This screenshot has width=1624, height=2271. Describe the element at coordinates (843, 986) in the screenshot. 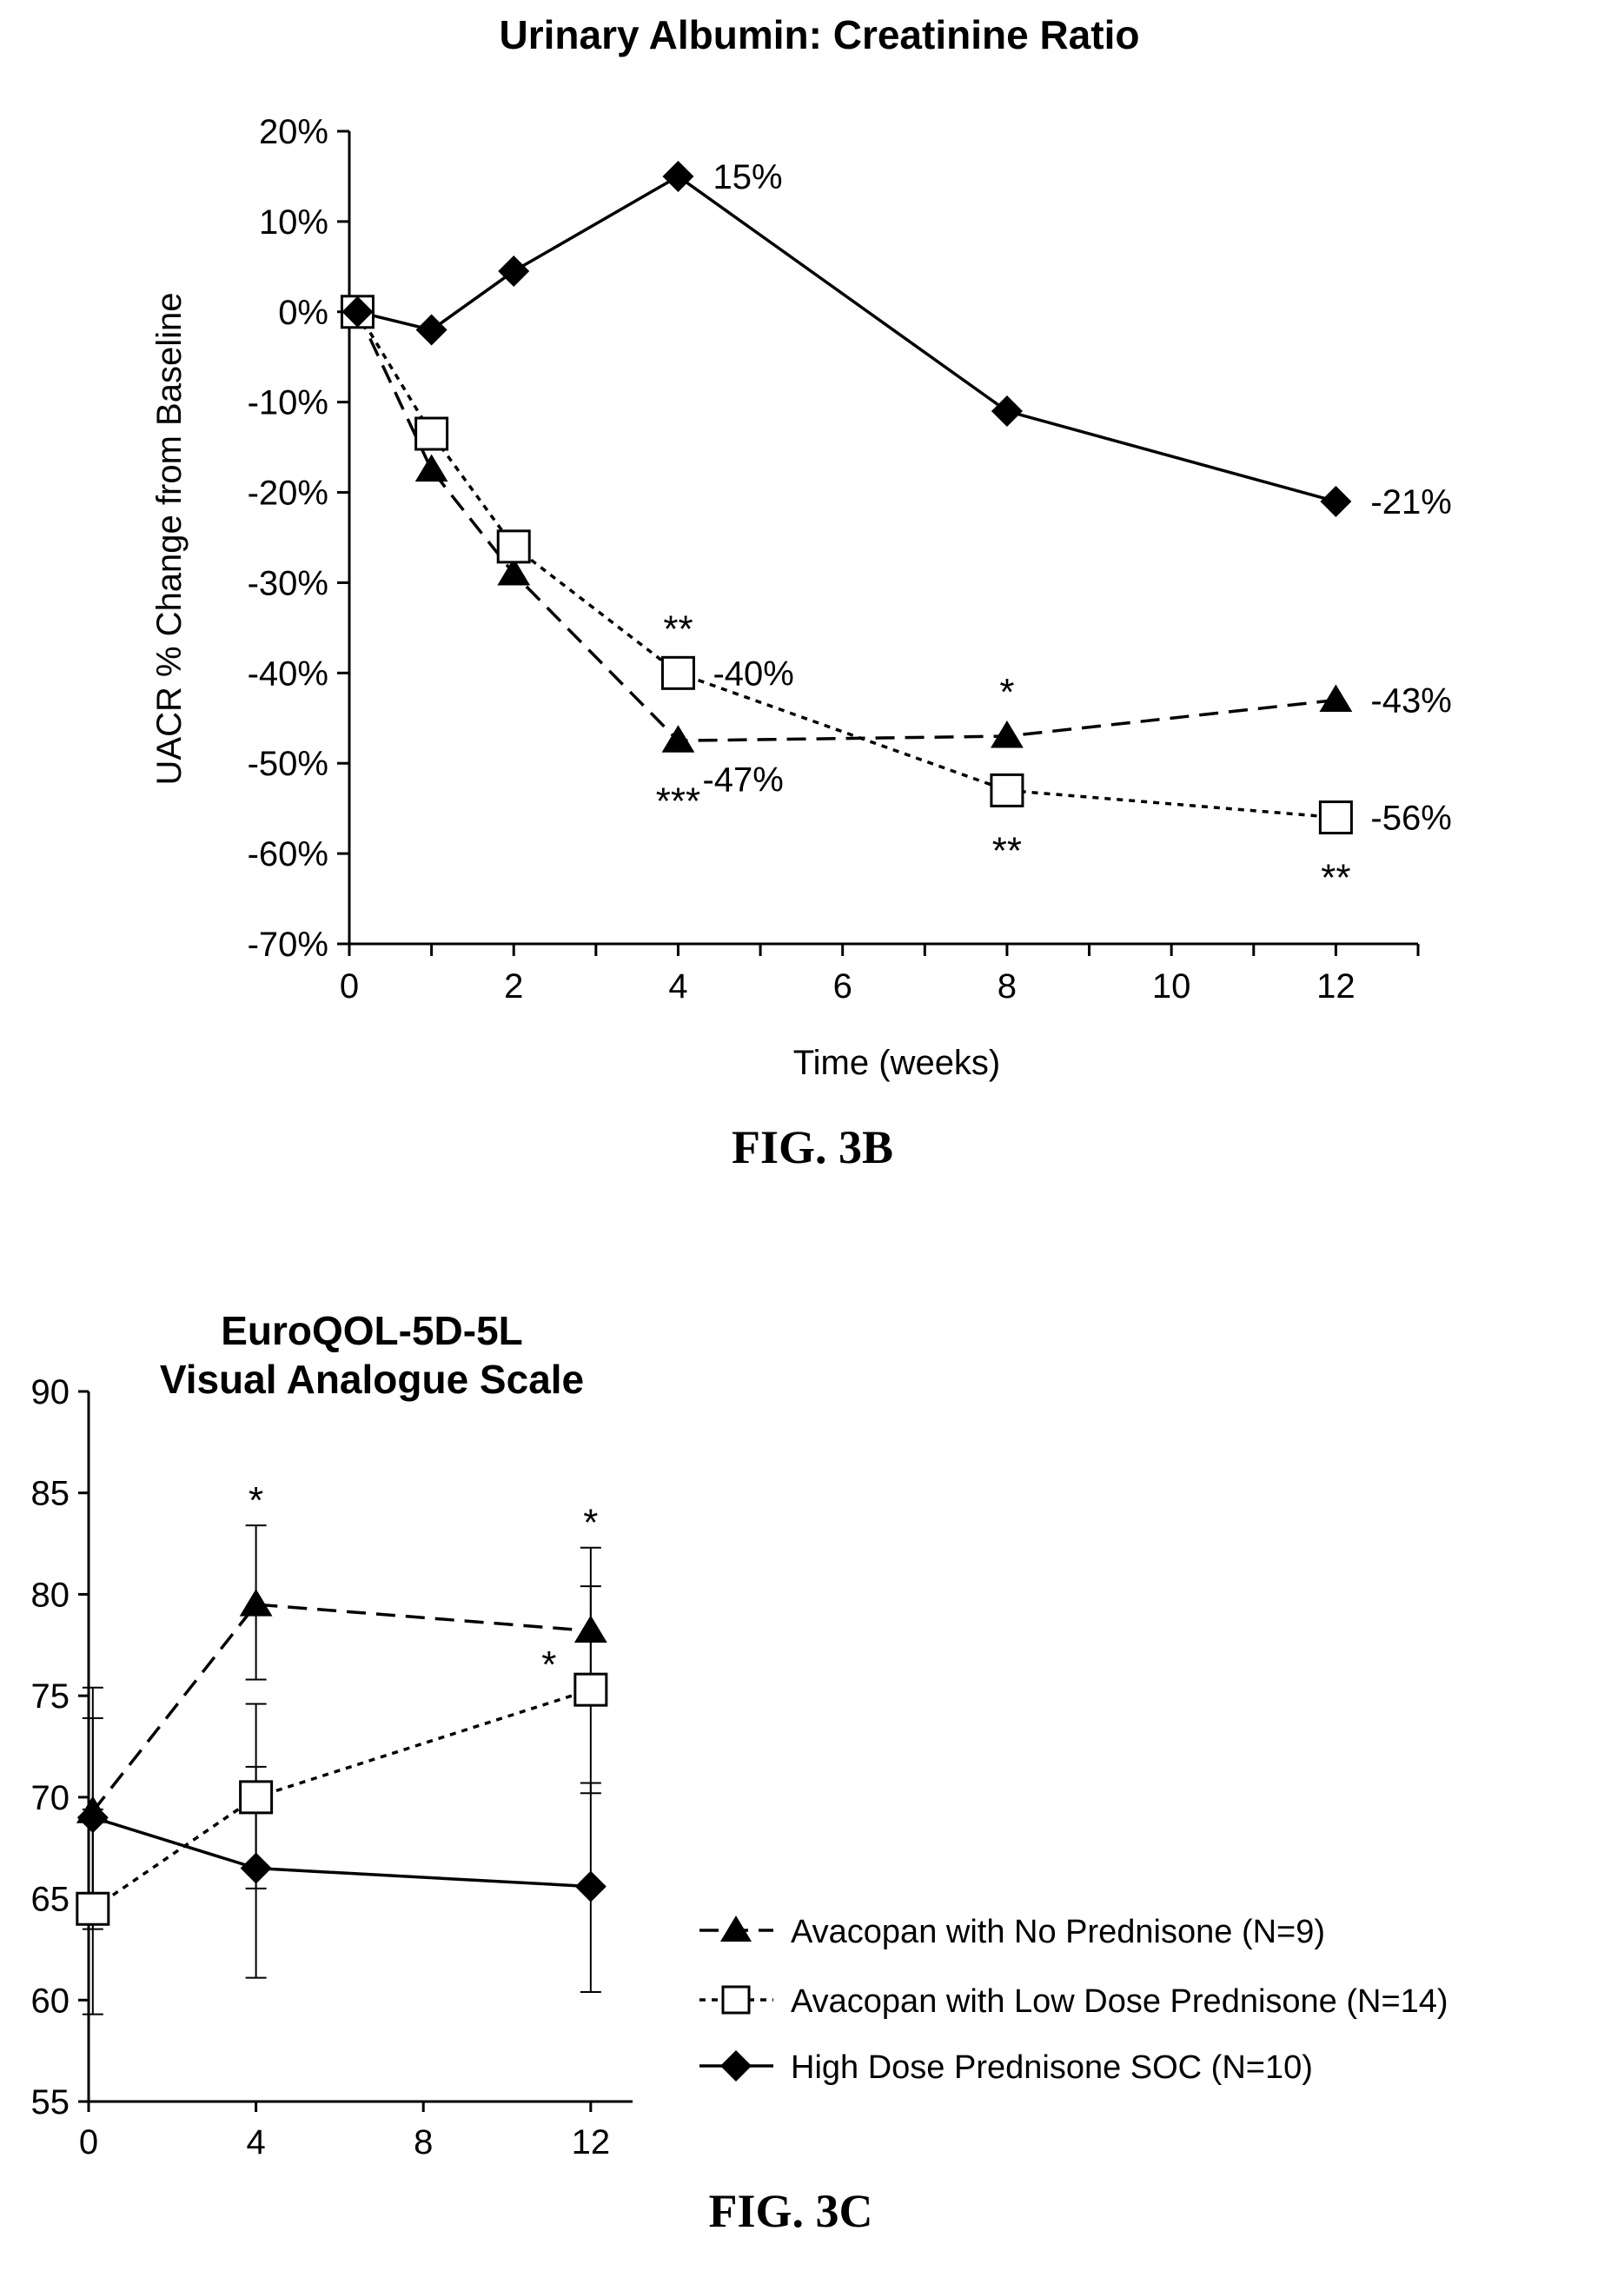

I see `chart-b-x-tick-label: 6` at that location.